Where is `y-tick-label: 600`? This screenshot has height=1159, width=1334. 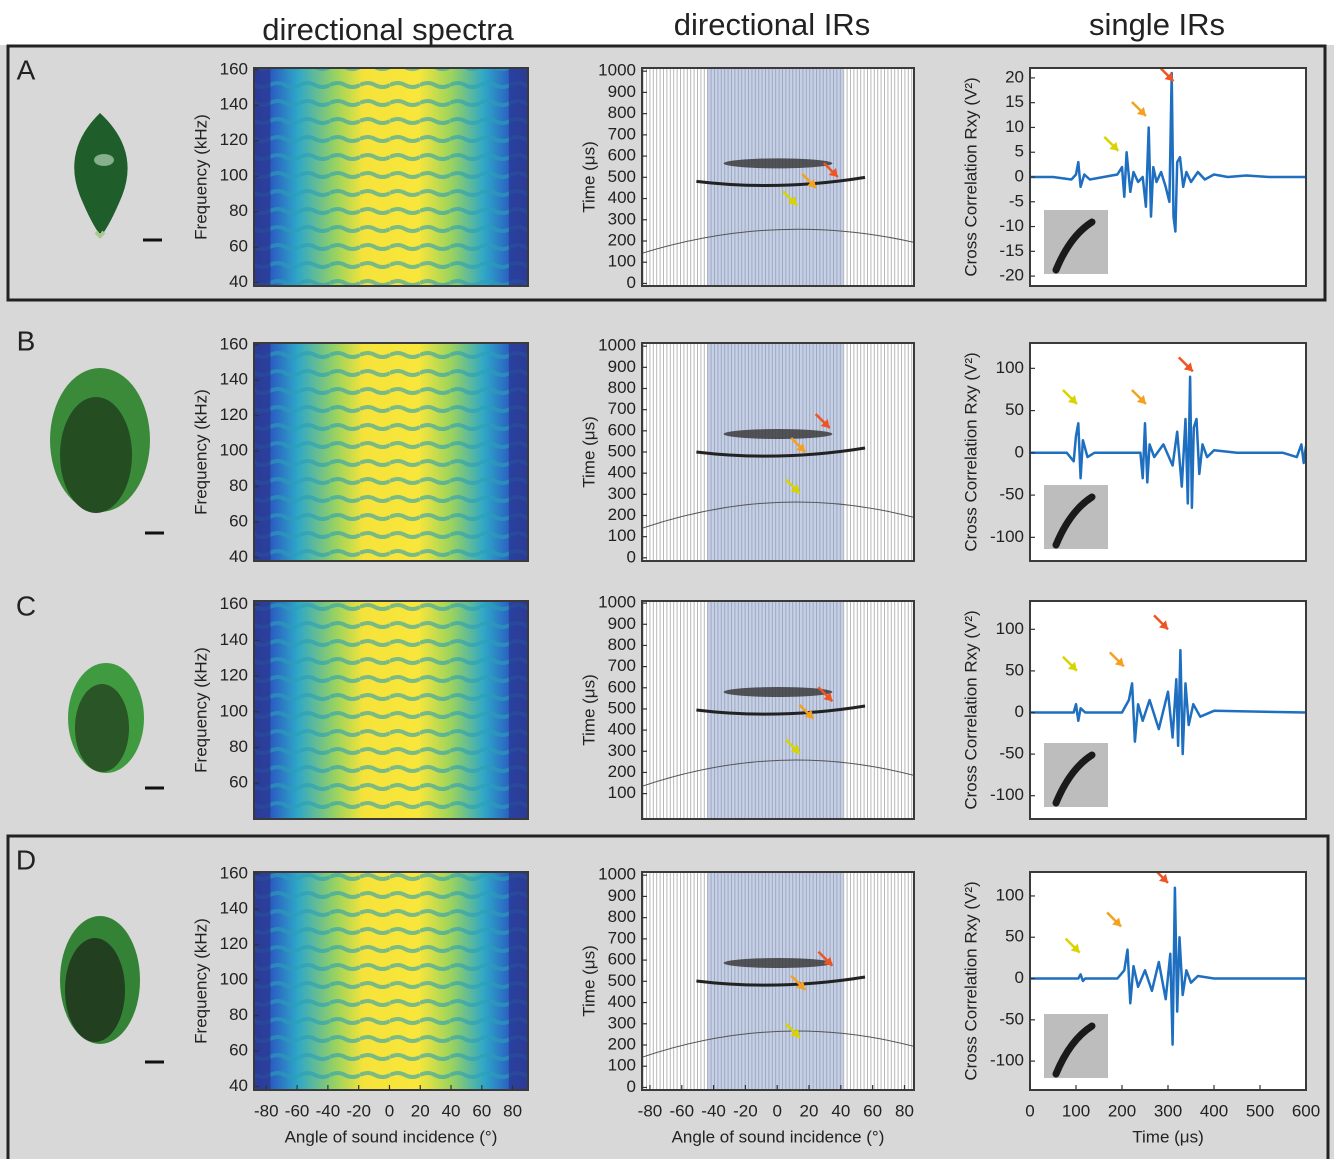
y-tick-label: 600 is located at coordinates (622, 155).